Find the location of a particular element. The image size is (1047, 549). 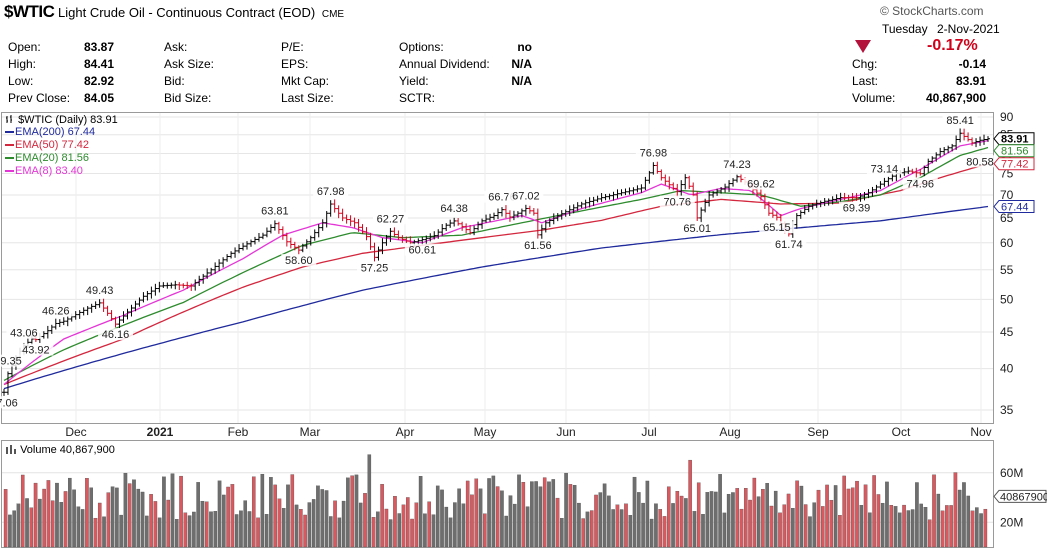

svg-text: 40867900 is located at coordinates (1023, 497).